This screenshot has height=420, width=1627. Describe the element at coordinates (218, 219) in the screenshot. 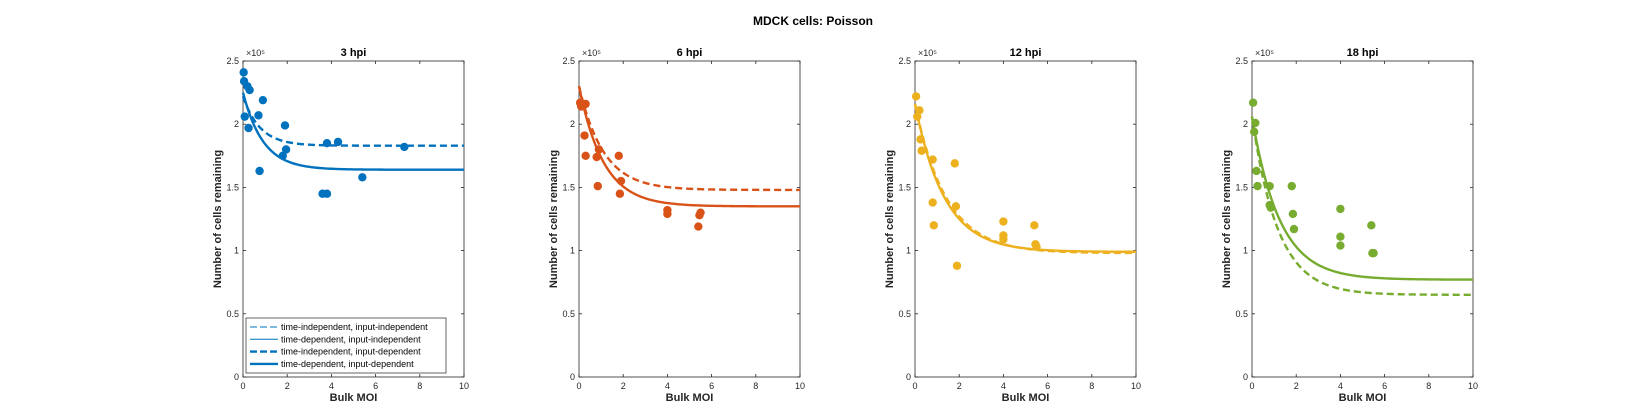

I see `y-axis-label: Number of cells remaining` at that location.